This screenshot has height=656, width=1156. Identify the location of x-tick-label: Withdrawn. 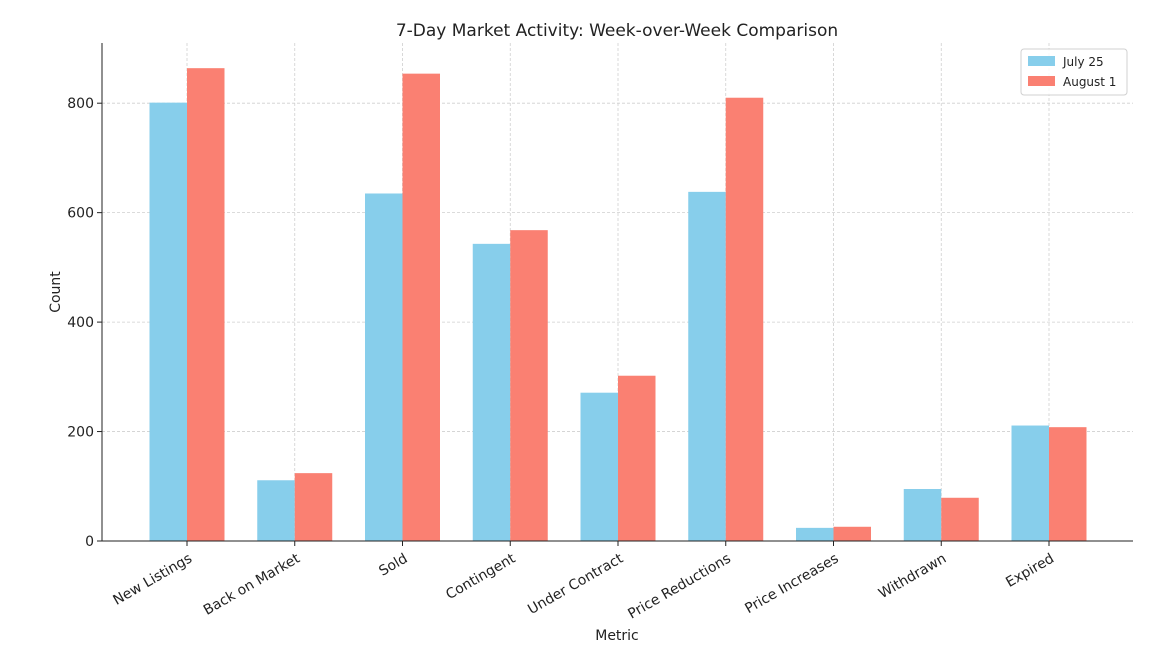
(912, 577).